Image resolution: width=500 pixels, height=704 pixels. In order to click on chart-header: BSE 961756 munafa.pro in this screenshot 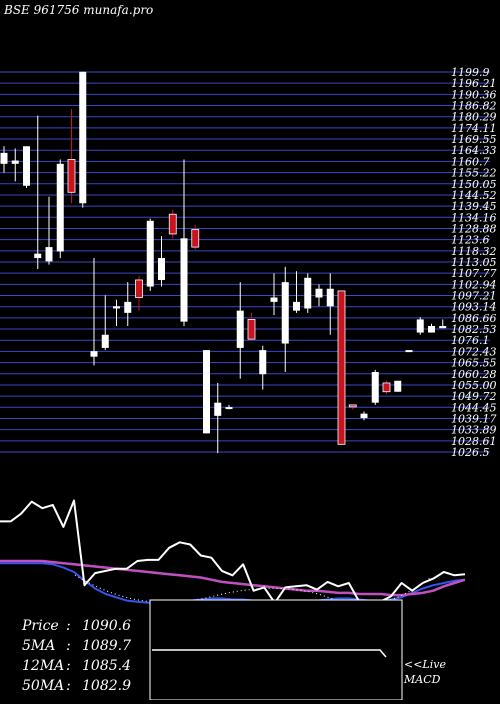, I will do `click(78, 10)`.